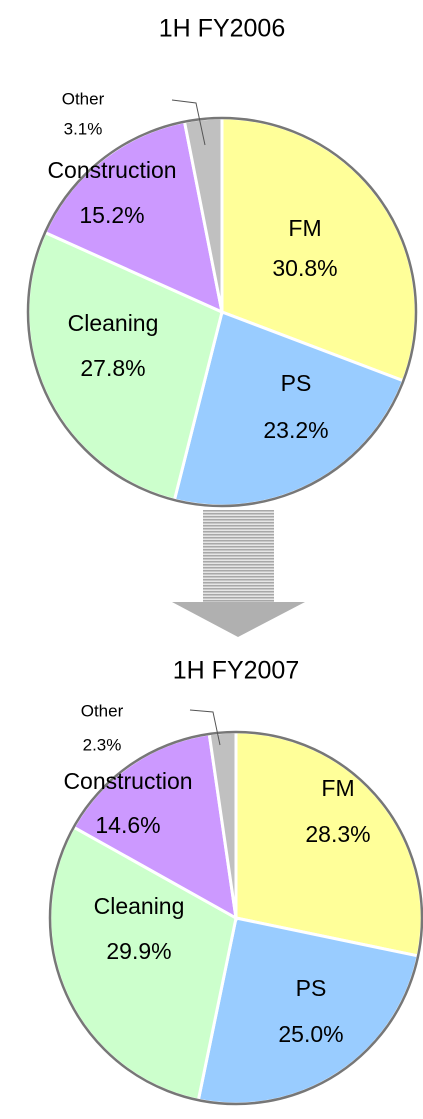 Image resolution: width=423 pixels, height=1119 pixels. What do you see at coordinates (238, 573) in the screenshot?
I see `arrow` at bounding box center [238, 573].